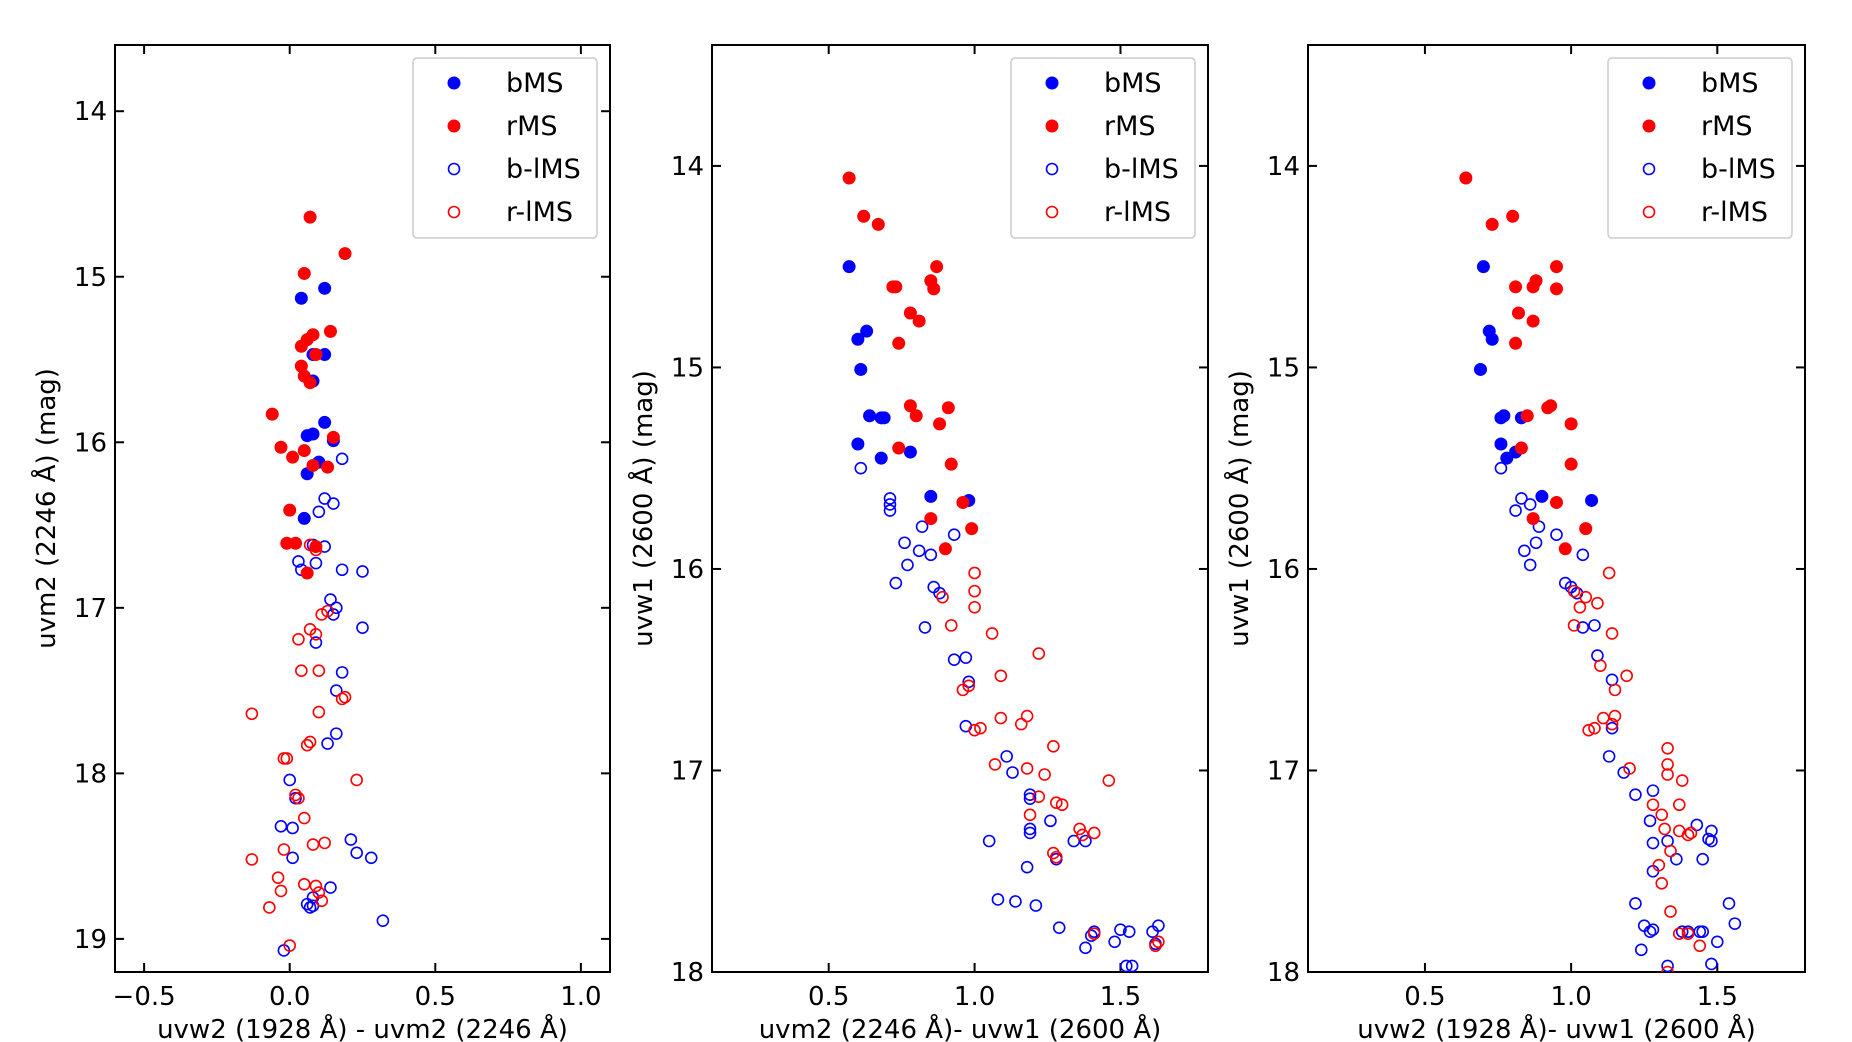  What do you see at coordinates (90, 940) in the screenshot?
I see `y-tick-label: 19` at bounding box center [90, 940].